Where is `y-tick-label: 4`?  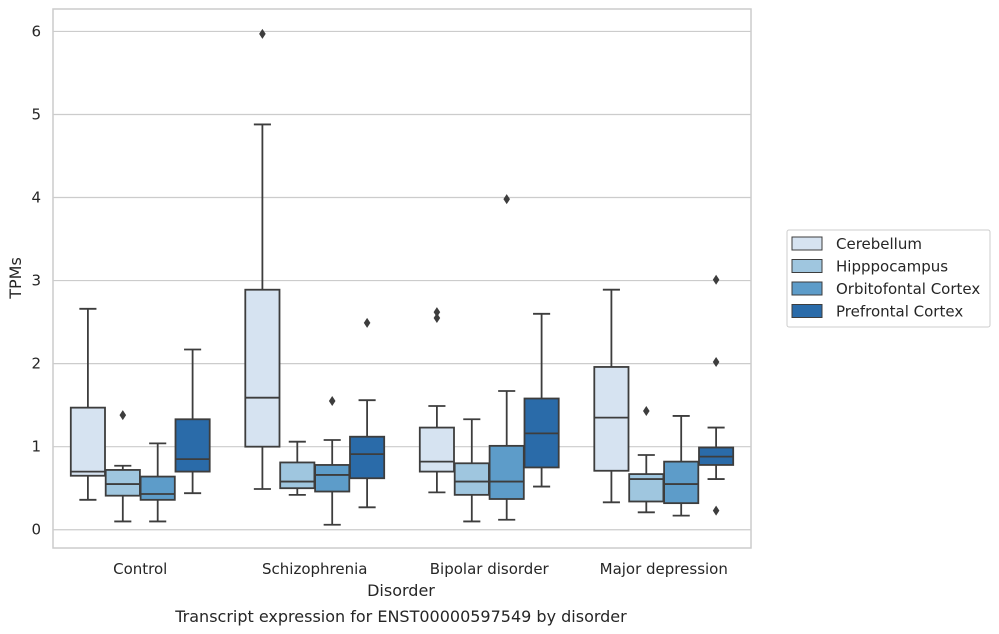 y-tick-label: 4 is located at coordinates (36, 198).